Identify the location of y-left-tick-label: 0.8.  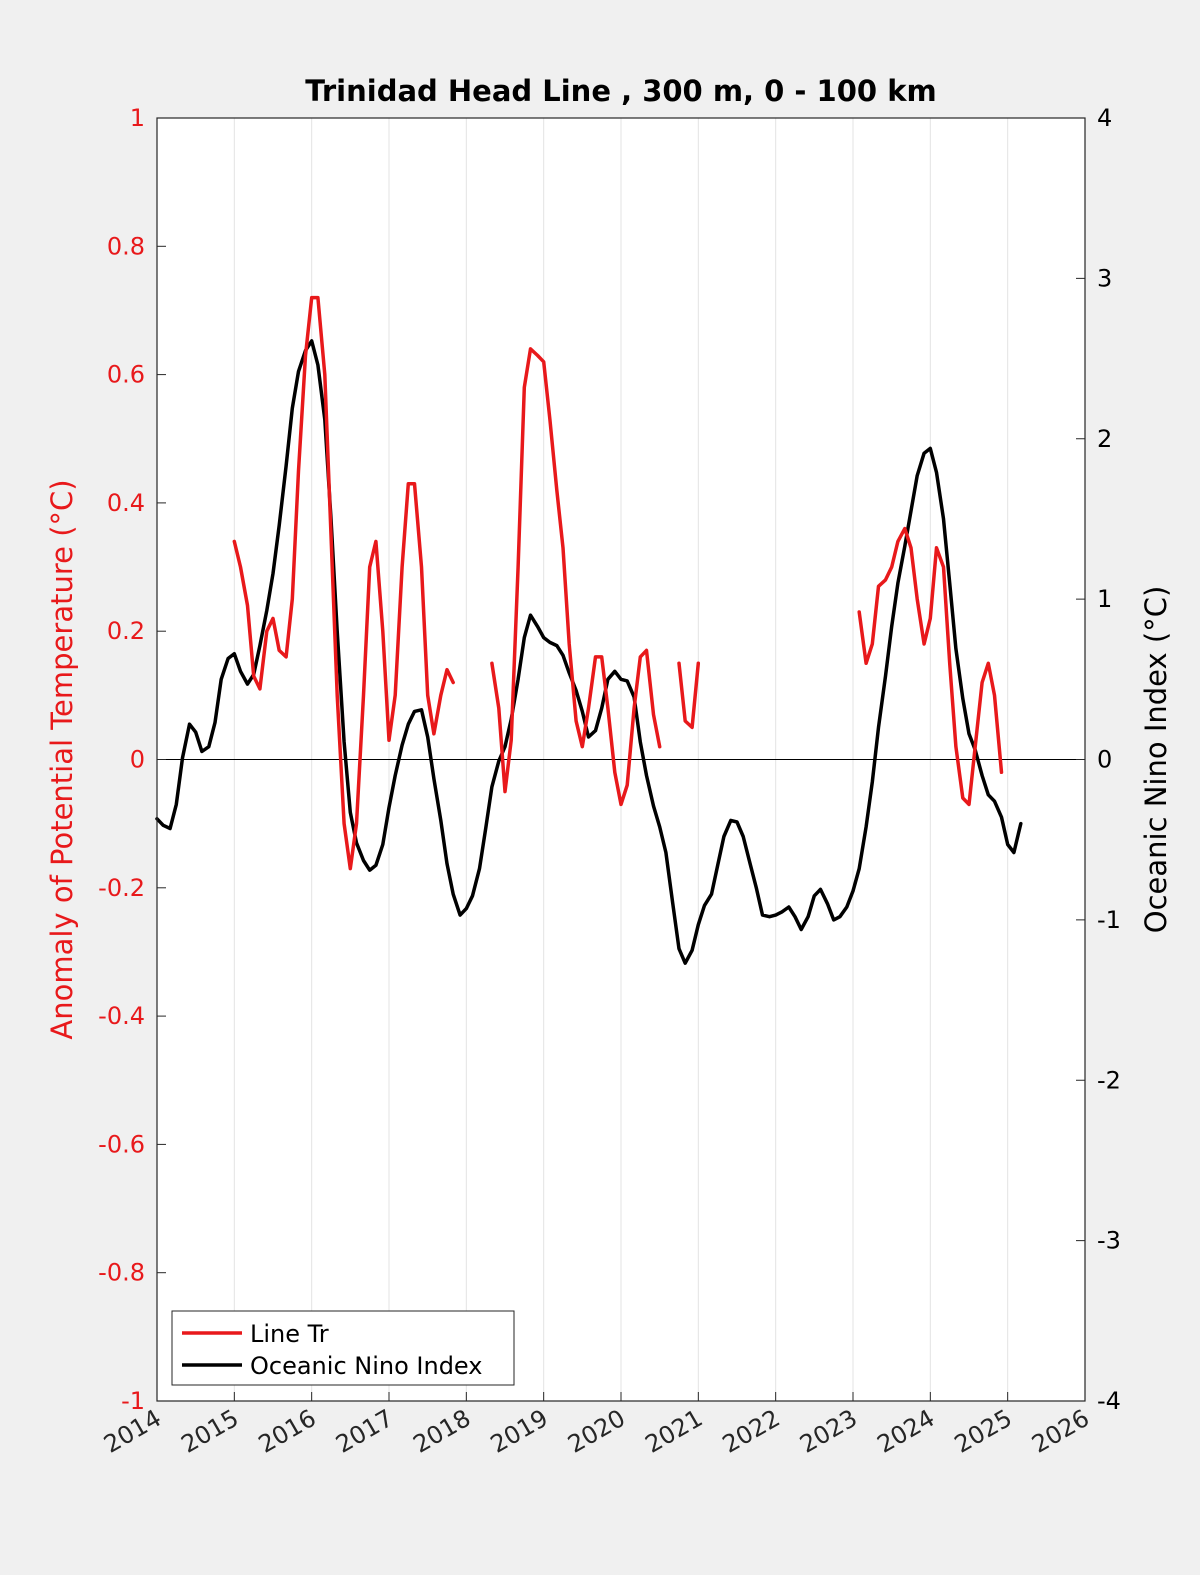
(126, 246).